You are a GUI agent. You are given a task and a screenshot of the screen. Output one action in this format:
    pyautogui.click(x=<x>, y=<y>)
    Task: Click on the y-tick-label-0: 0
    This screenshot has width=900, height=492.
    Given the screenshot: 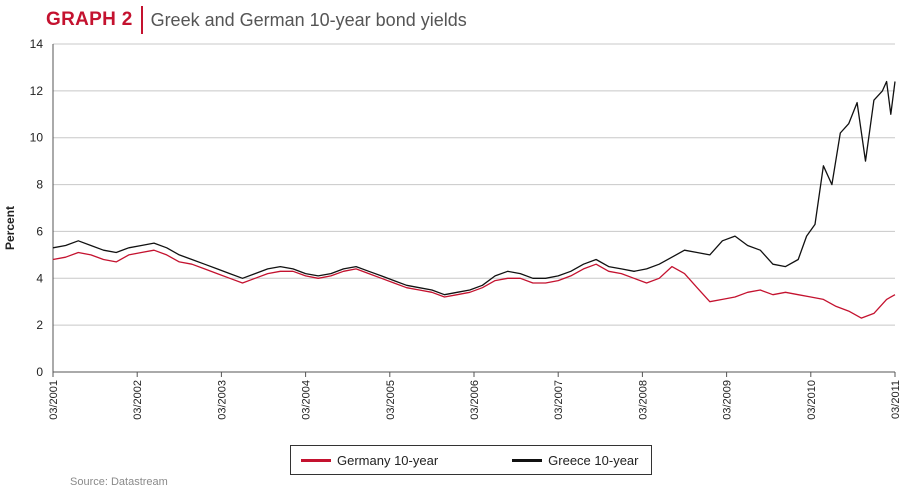 What is the action you would take?
    pyautogui.click(x=39, y=372)
    